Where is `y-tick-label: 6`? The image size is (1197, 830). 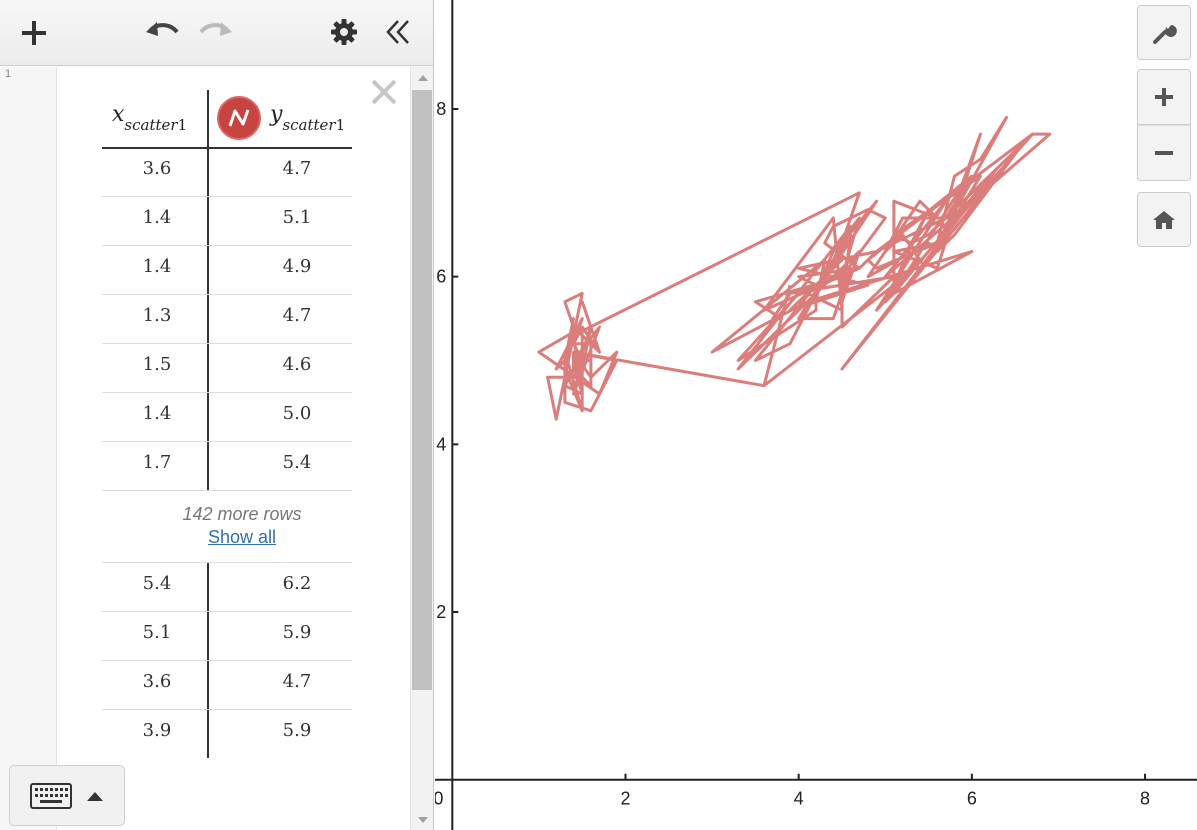 y-tick-label: 6 is located at coordinates (441, 277).